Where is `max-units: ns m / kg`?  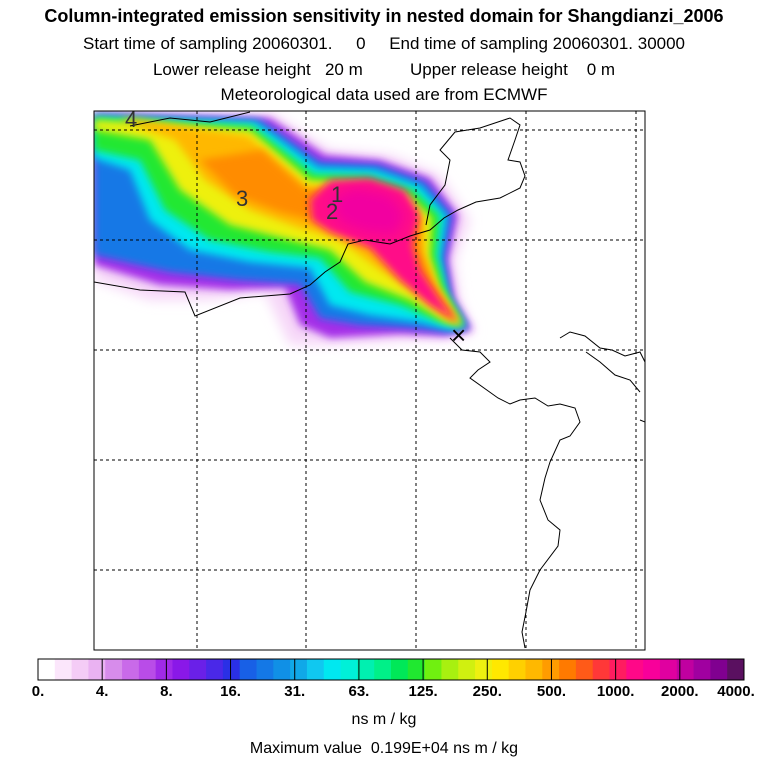
max-units: ns m / kg is located at coordinates (486, 748).